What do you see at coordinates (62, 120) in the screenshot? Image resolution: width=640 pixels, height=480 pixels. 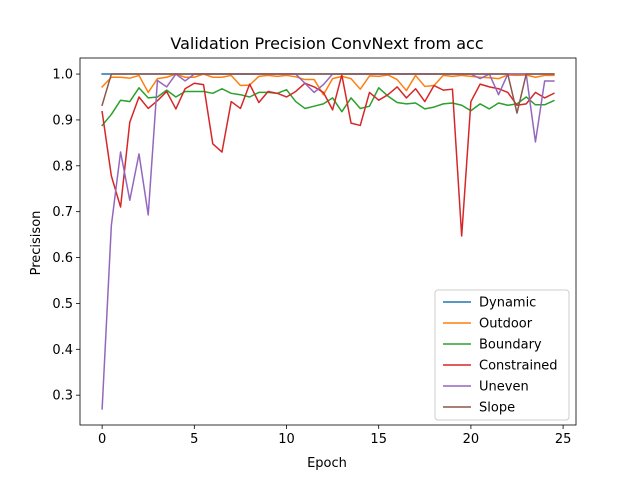 I see `y-tick-label: 0.9` at bounding box center [62, 120].